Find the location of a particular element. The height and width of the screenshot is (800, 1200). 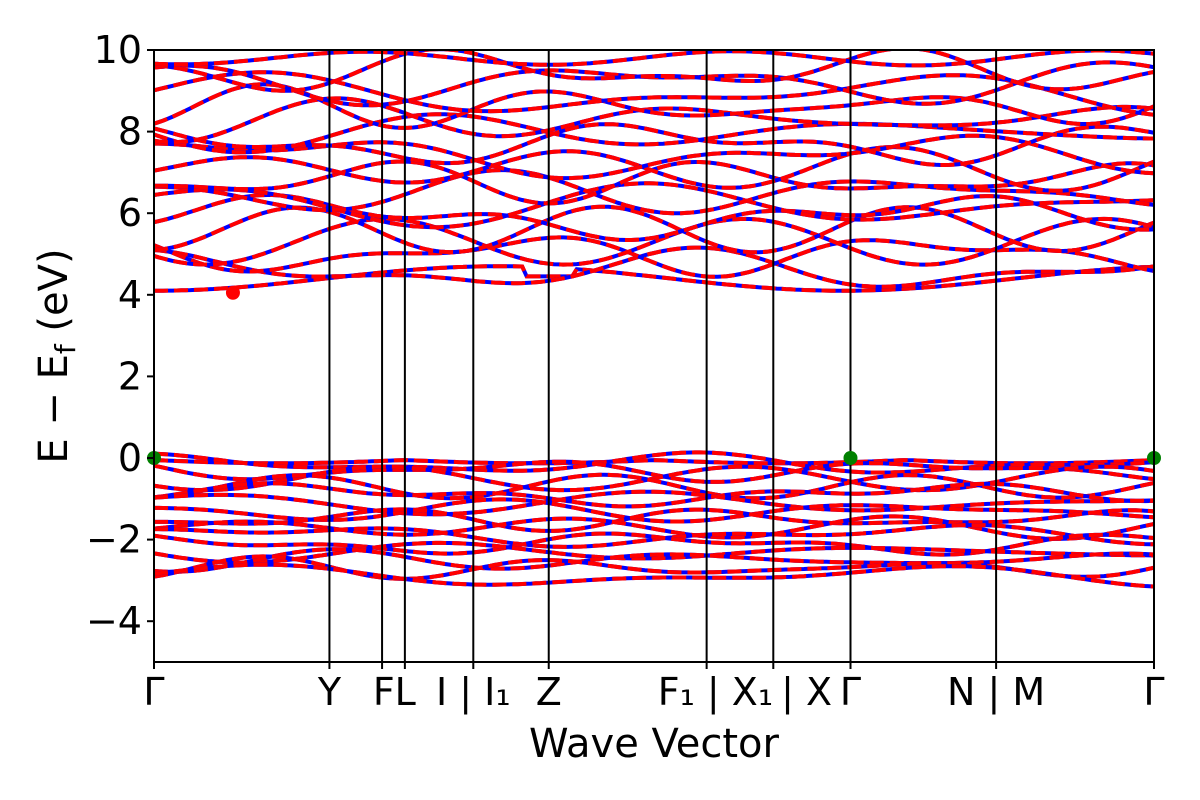

y-tick-label: −2 is located at coordinates (114, 540).